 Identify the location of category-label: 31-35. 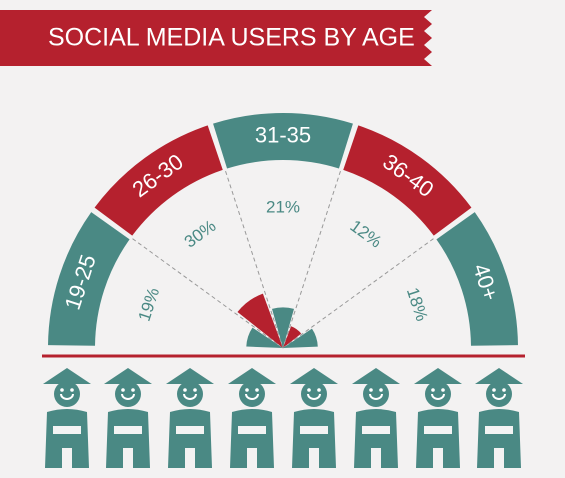
(283, 134).